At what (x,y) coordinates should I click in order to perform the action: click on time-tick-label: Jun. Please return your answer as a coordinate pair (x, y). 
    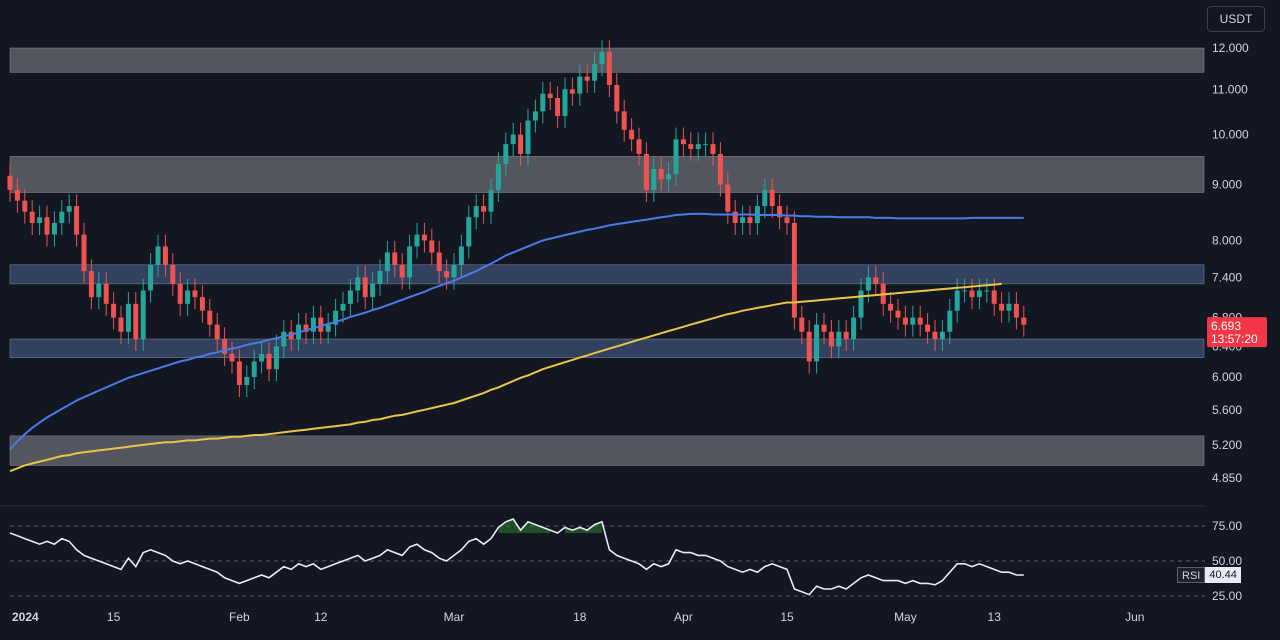
    Looking at the image, I should click on (1134, 617).